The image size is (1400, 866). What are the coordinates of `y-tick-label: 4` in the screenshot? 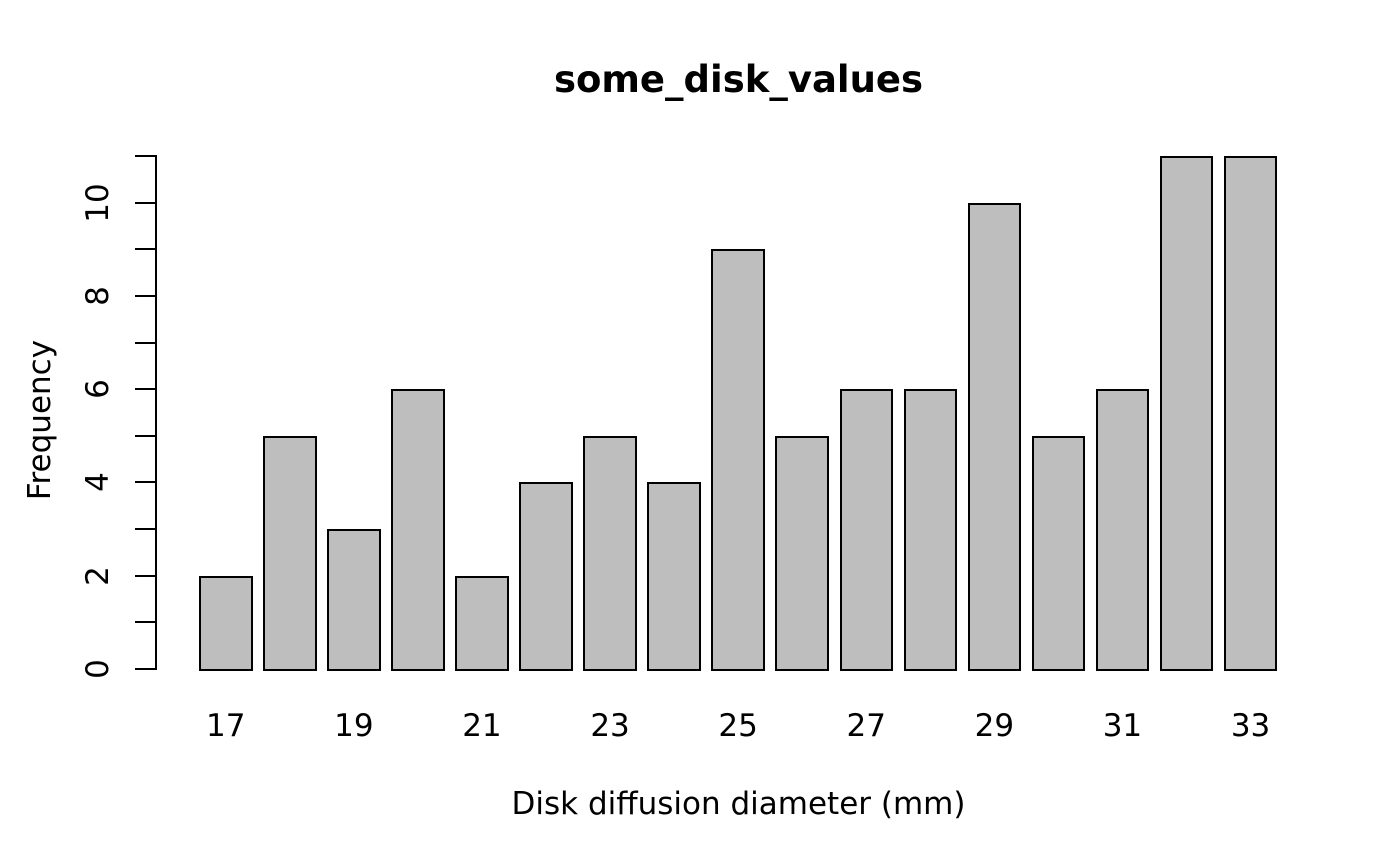 It's located at (98, 482).